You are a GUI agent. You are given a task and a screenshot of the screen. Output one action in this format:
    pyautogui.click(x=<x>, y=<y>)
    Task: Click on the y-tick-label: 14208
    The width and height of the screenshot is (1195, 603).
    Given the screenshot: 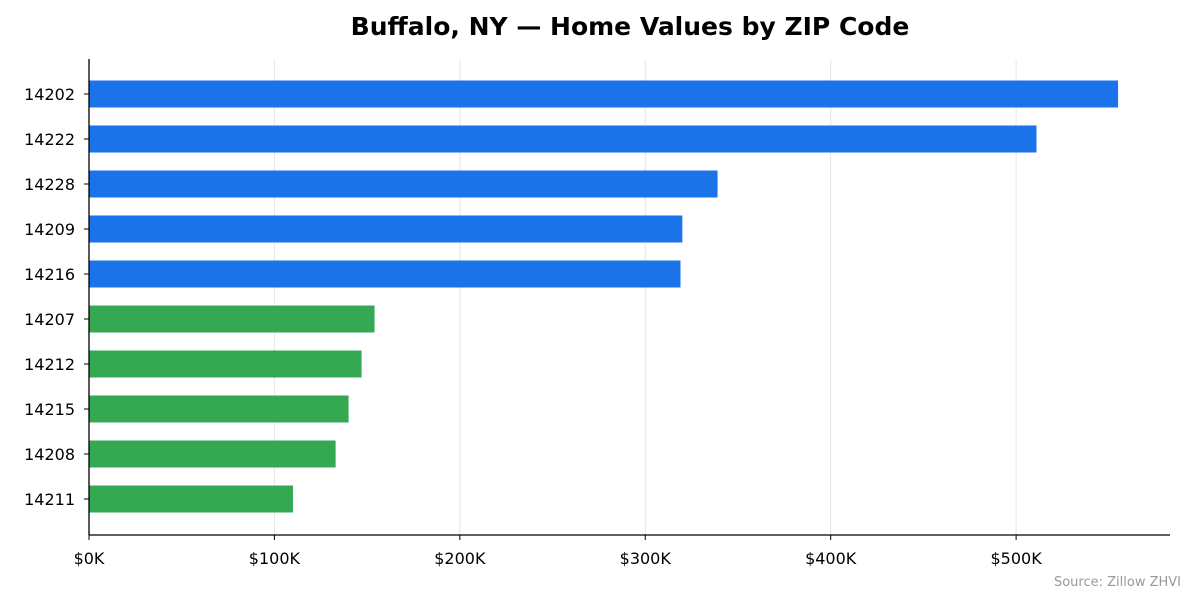 What is the action you would take?
    pyautogui.click(x=49, y=454)
    